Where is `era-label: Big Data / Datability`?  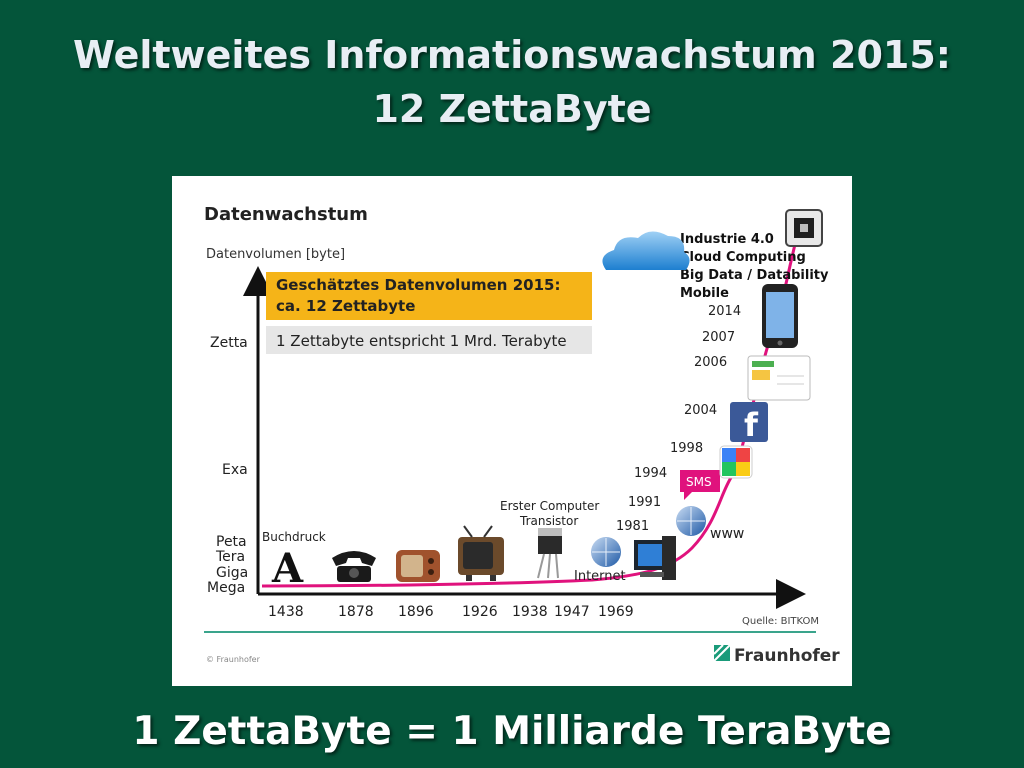 era-label: Big Data / Datability is located at coordinates (754, 275).